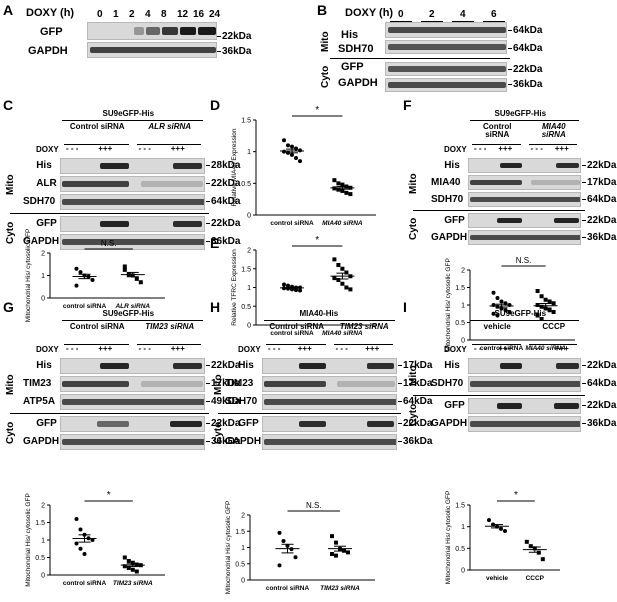  Describe the element at coordinates (105, 148) in the screenshot. I see `c-plus: +++` at that location.